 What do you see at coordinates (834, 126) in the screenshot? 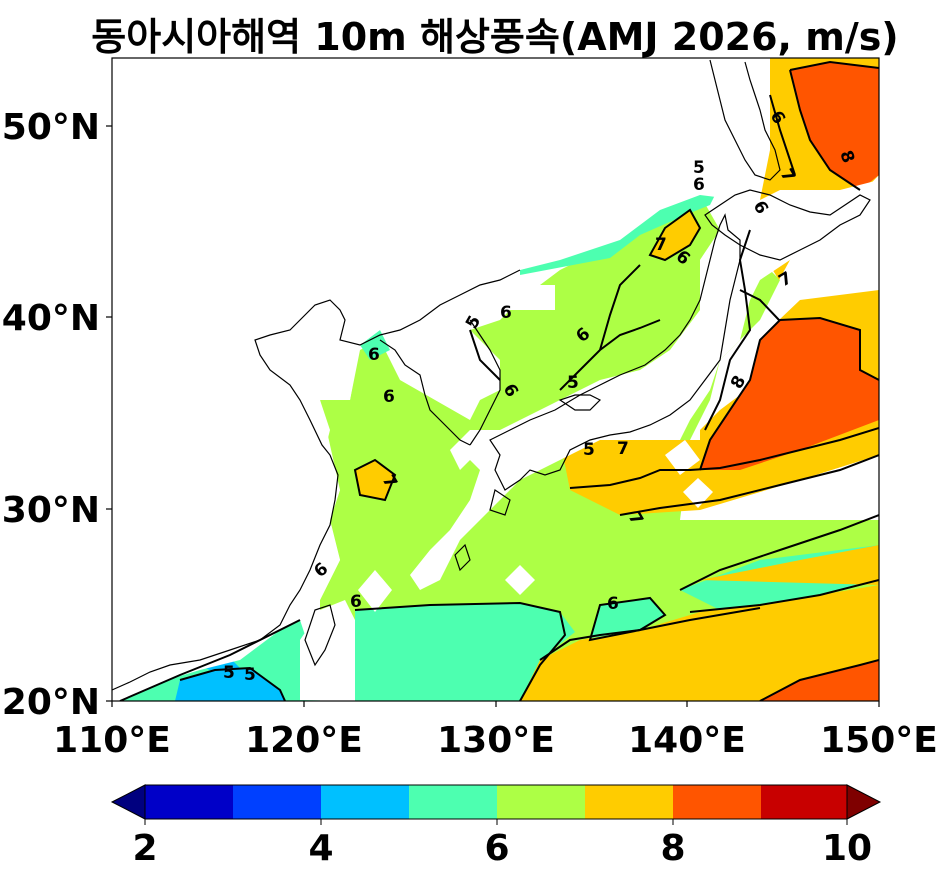
I see `wind-band-8-9-northeast` at bounding box center [834, 126].